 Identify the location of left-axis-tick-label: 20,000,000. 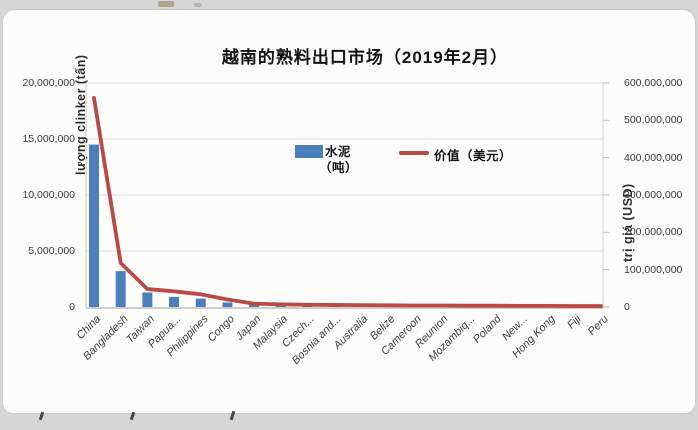
(48, 83).